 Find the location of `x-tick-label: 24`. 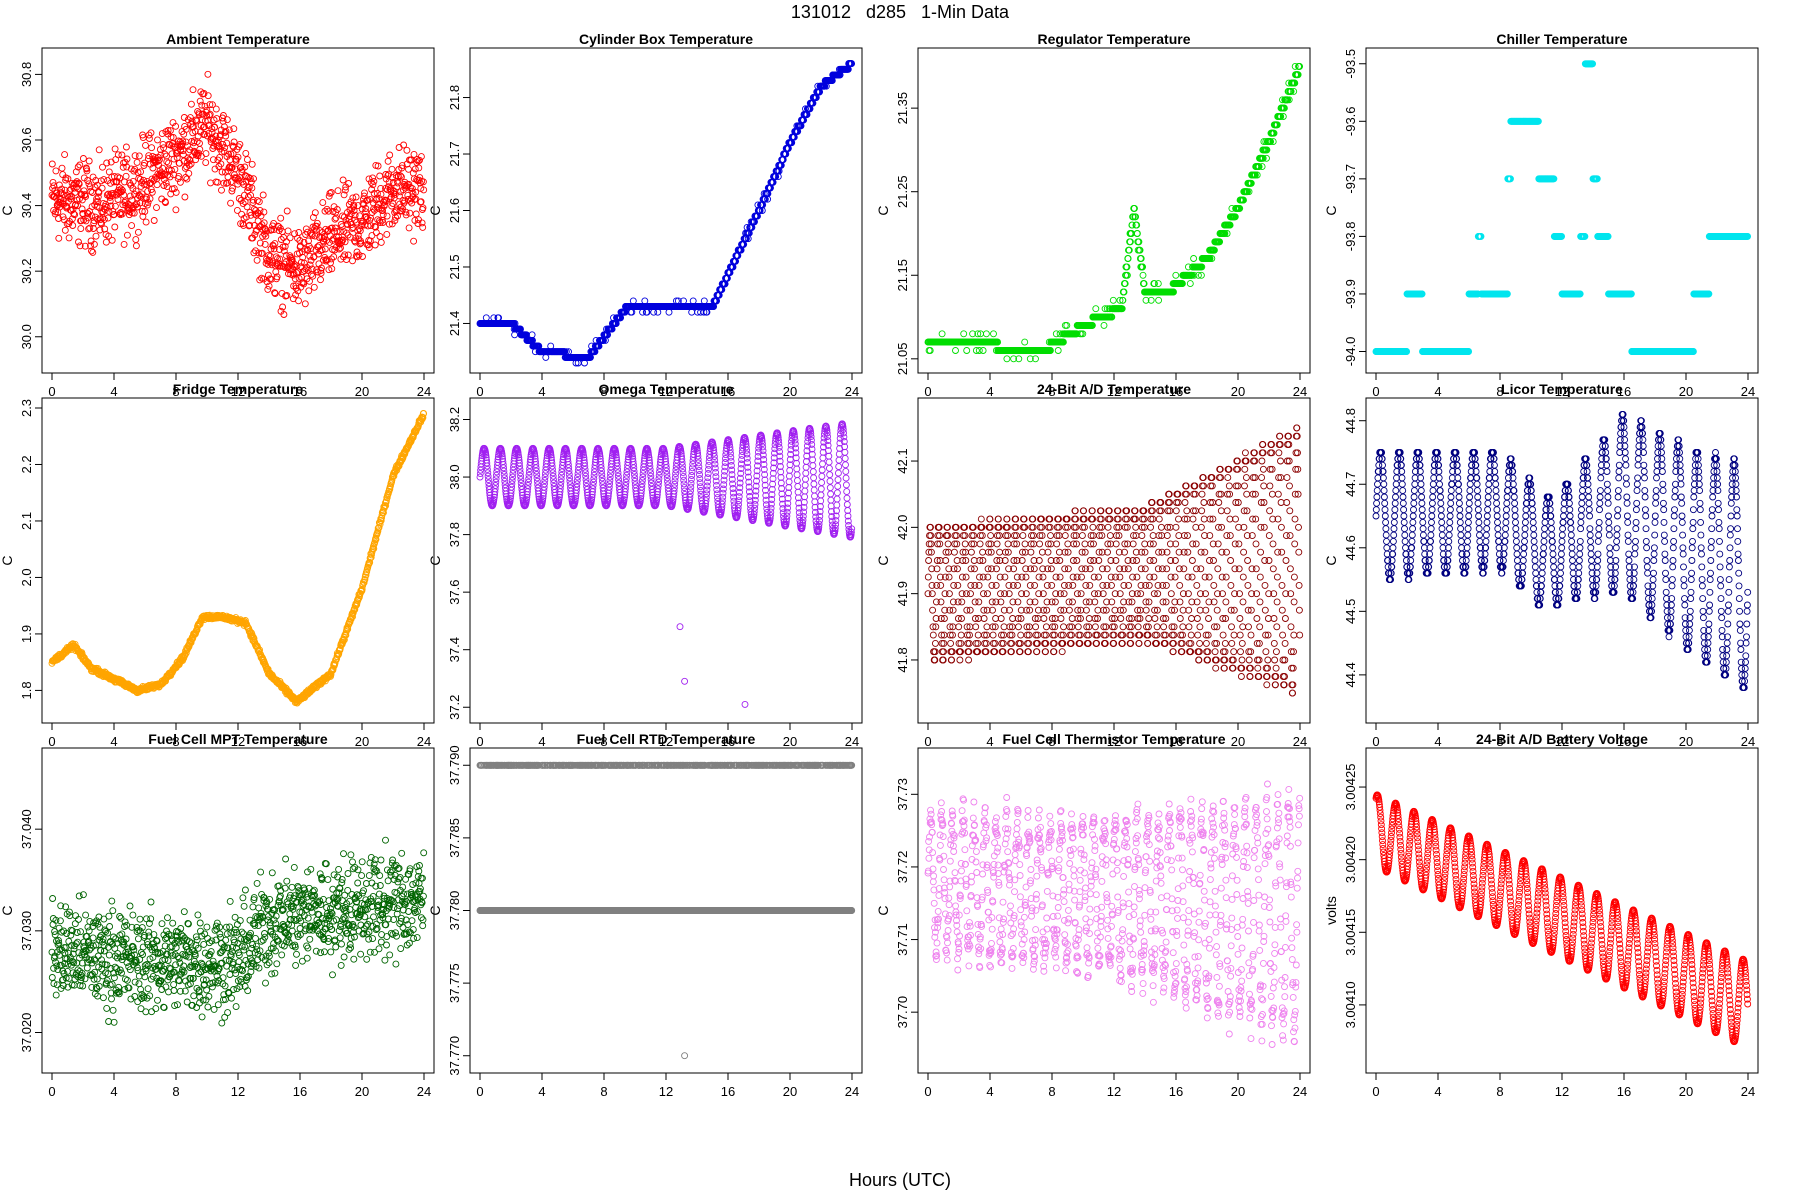

x-tick-label: 24 is located at coordinates (1748, 391).